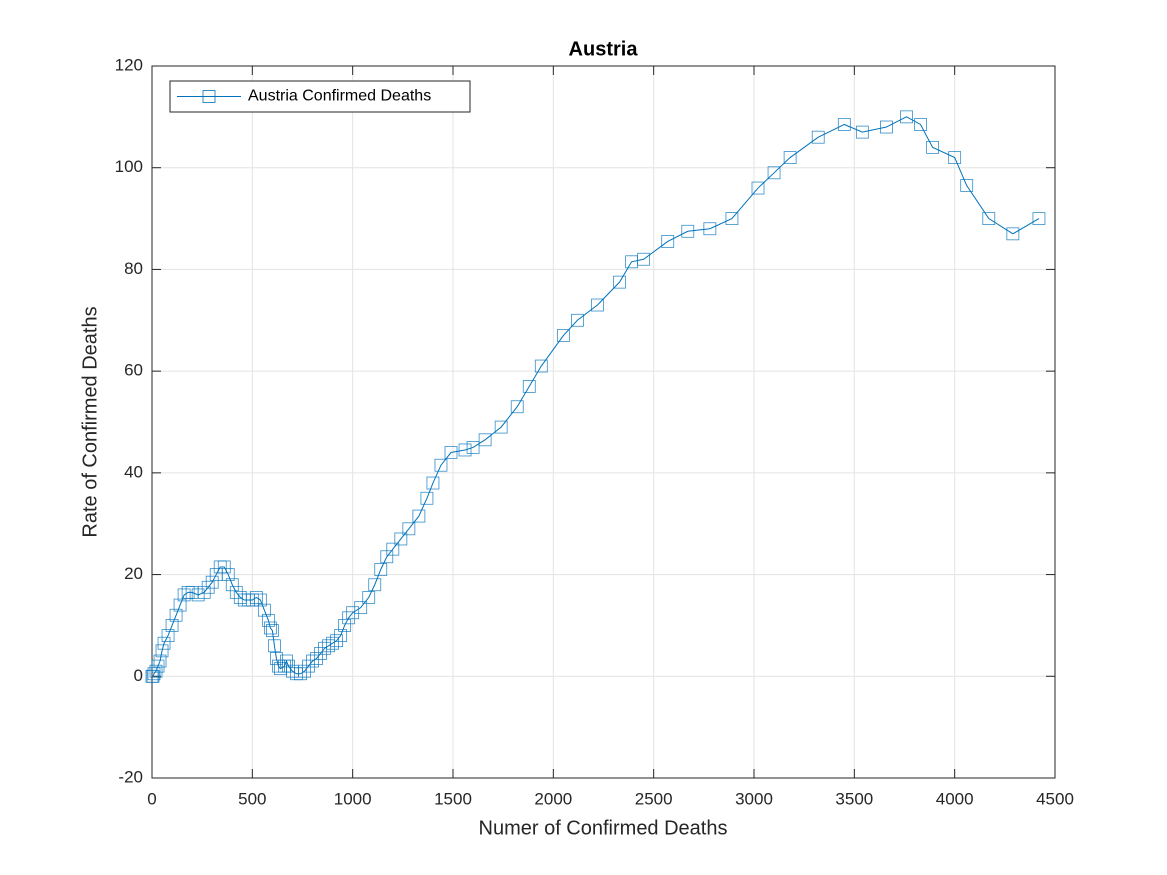  Describe the element at coordinates (209, 96) in the screenshot. I see `legend-marker` at that location.